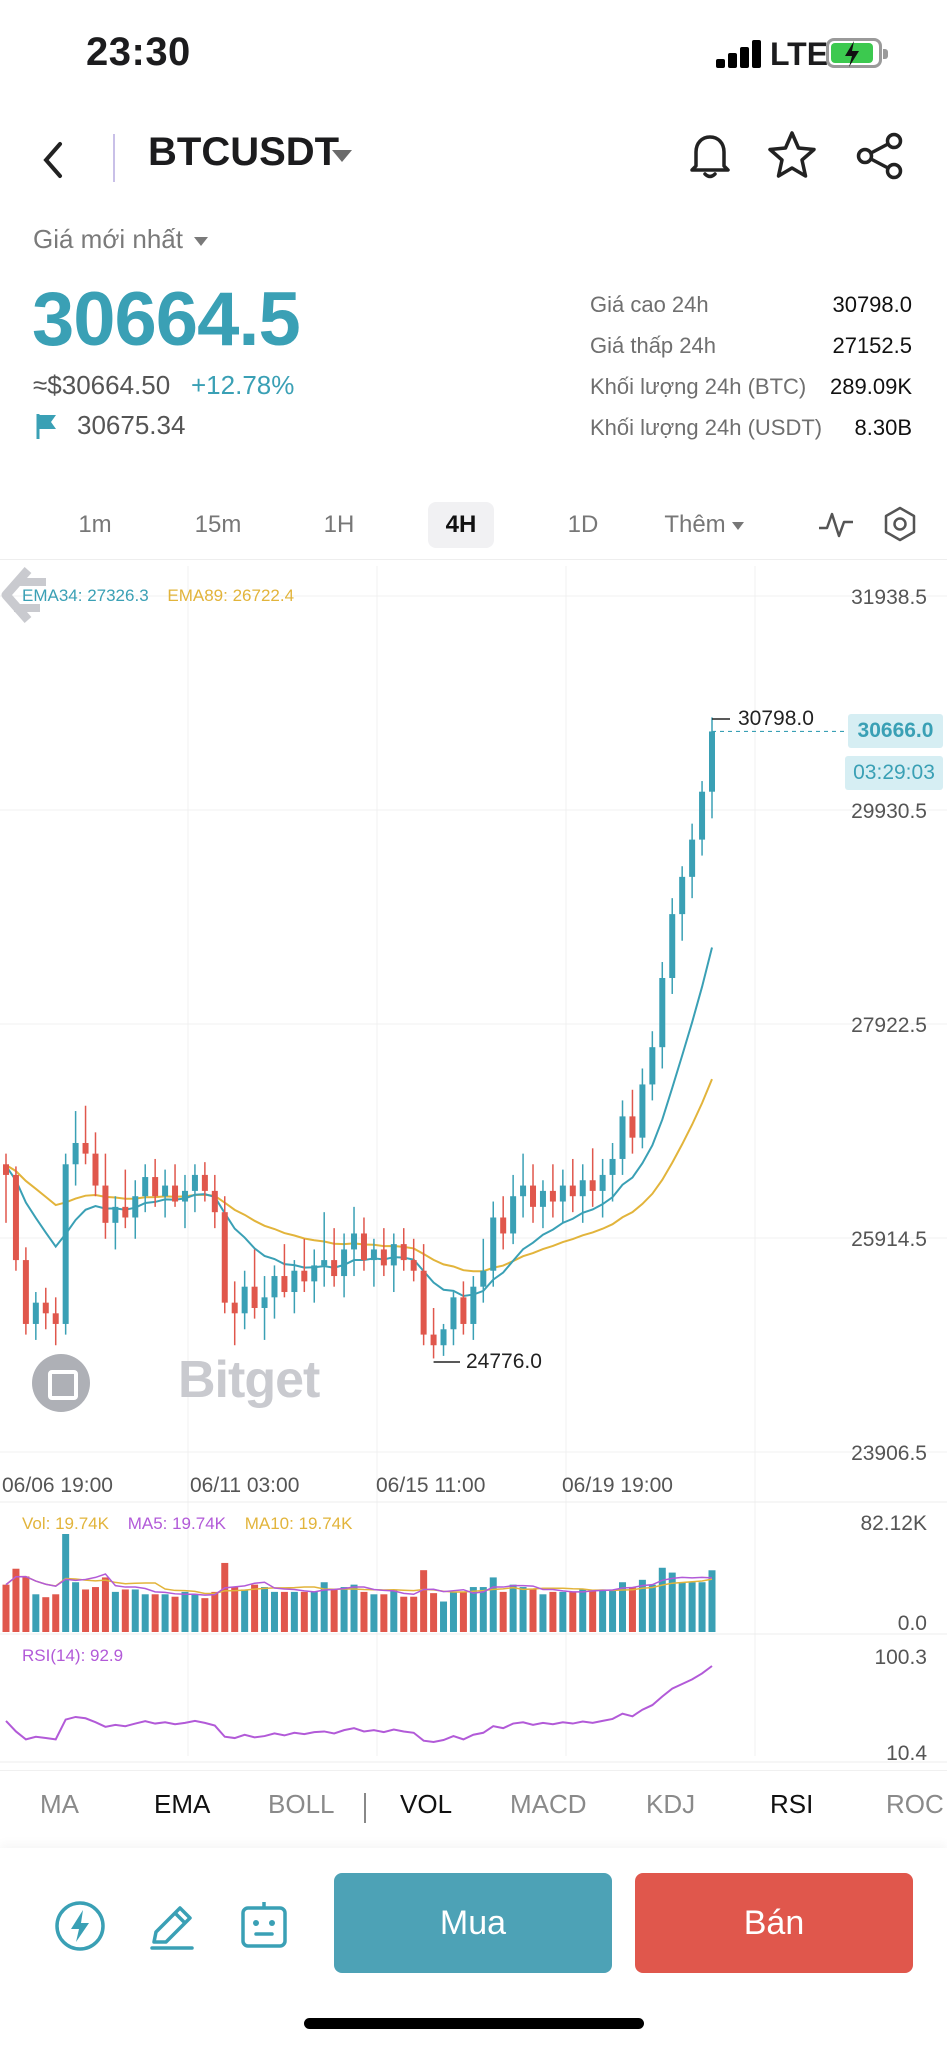 Image resolution: width=947 pixels, height=2048 pixels. I want to click on timeframe-more: Thêm, so click(704, 525).